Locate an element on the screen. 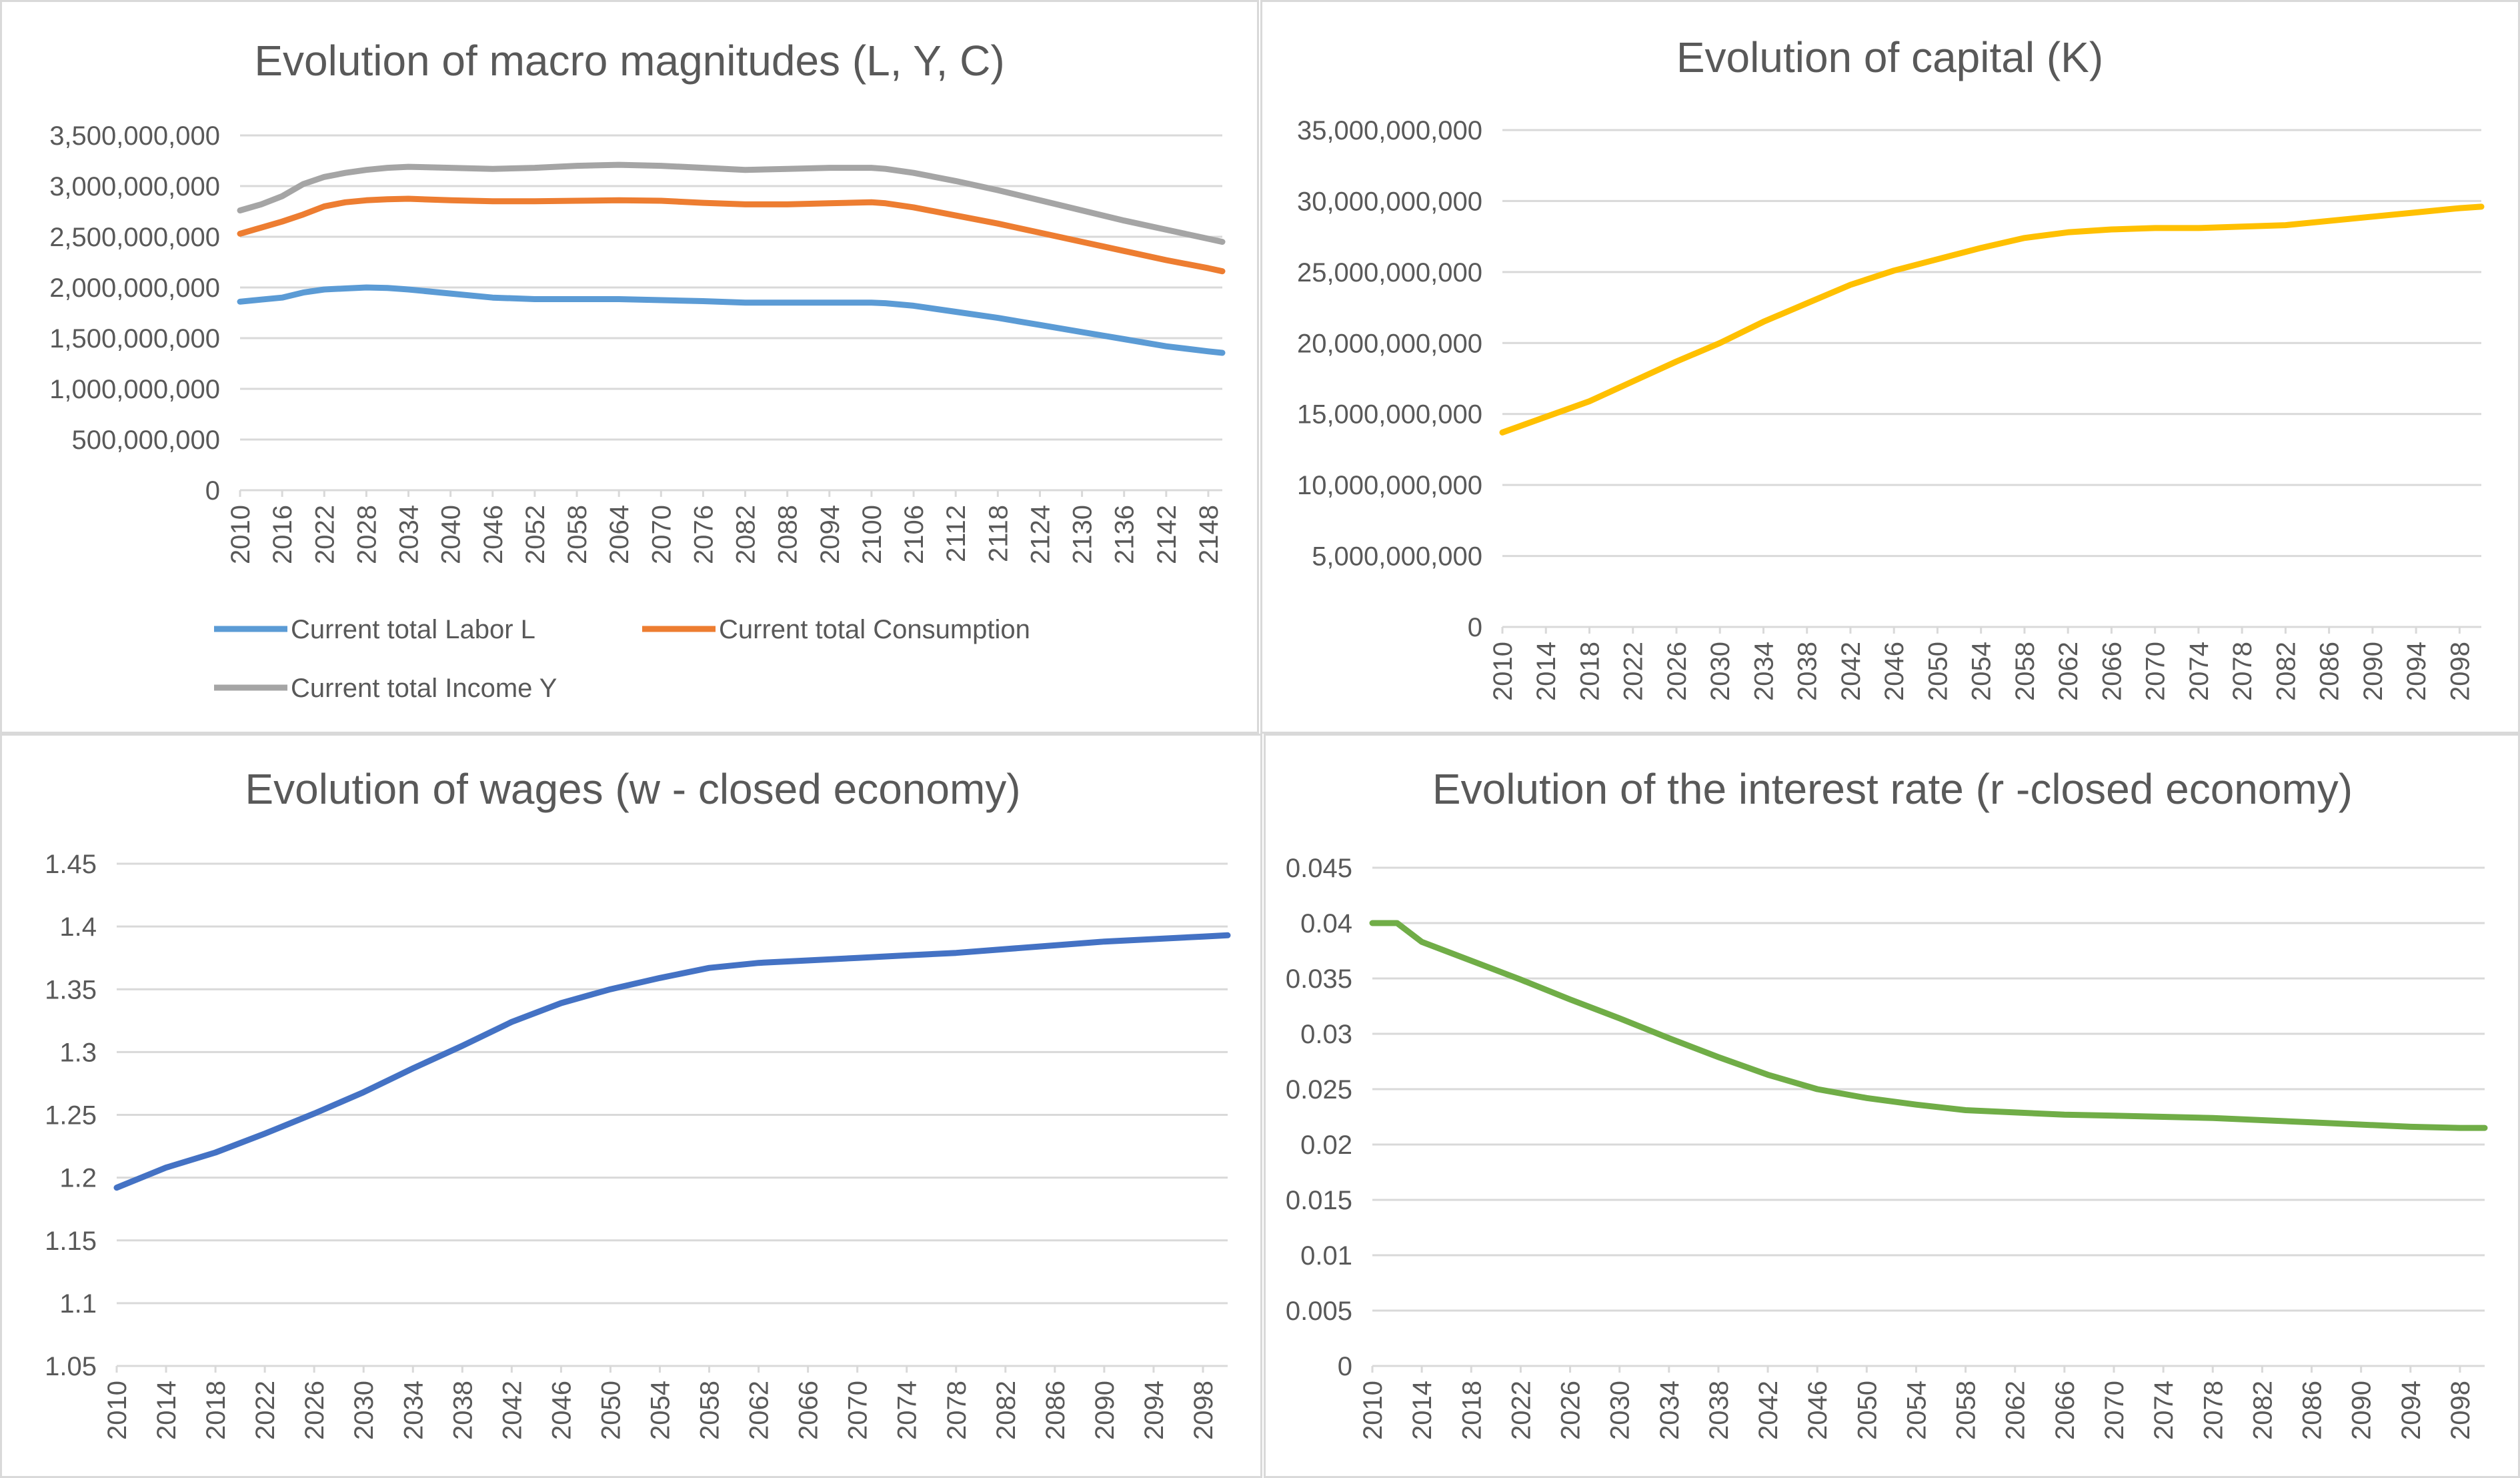  y-tick-label: 0.03 is located at coordinates (1326, 1034).